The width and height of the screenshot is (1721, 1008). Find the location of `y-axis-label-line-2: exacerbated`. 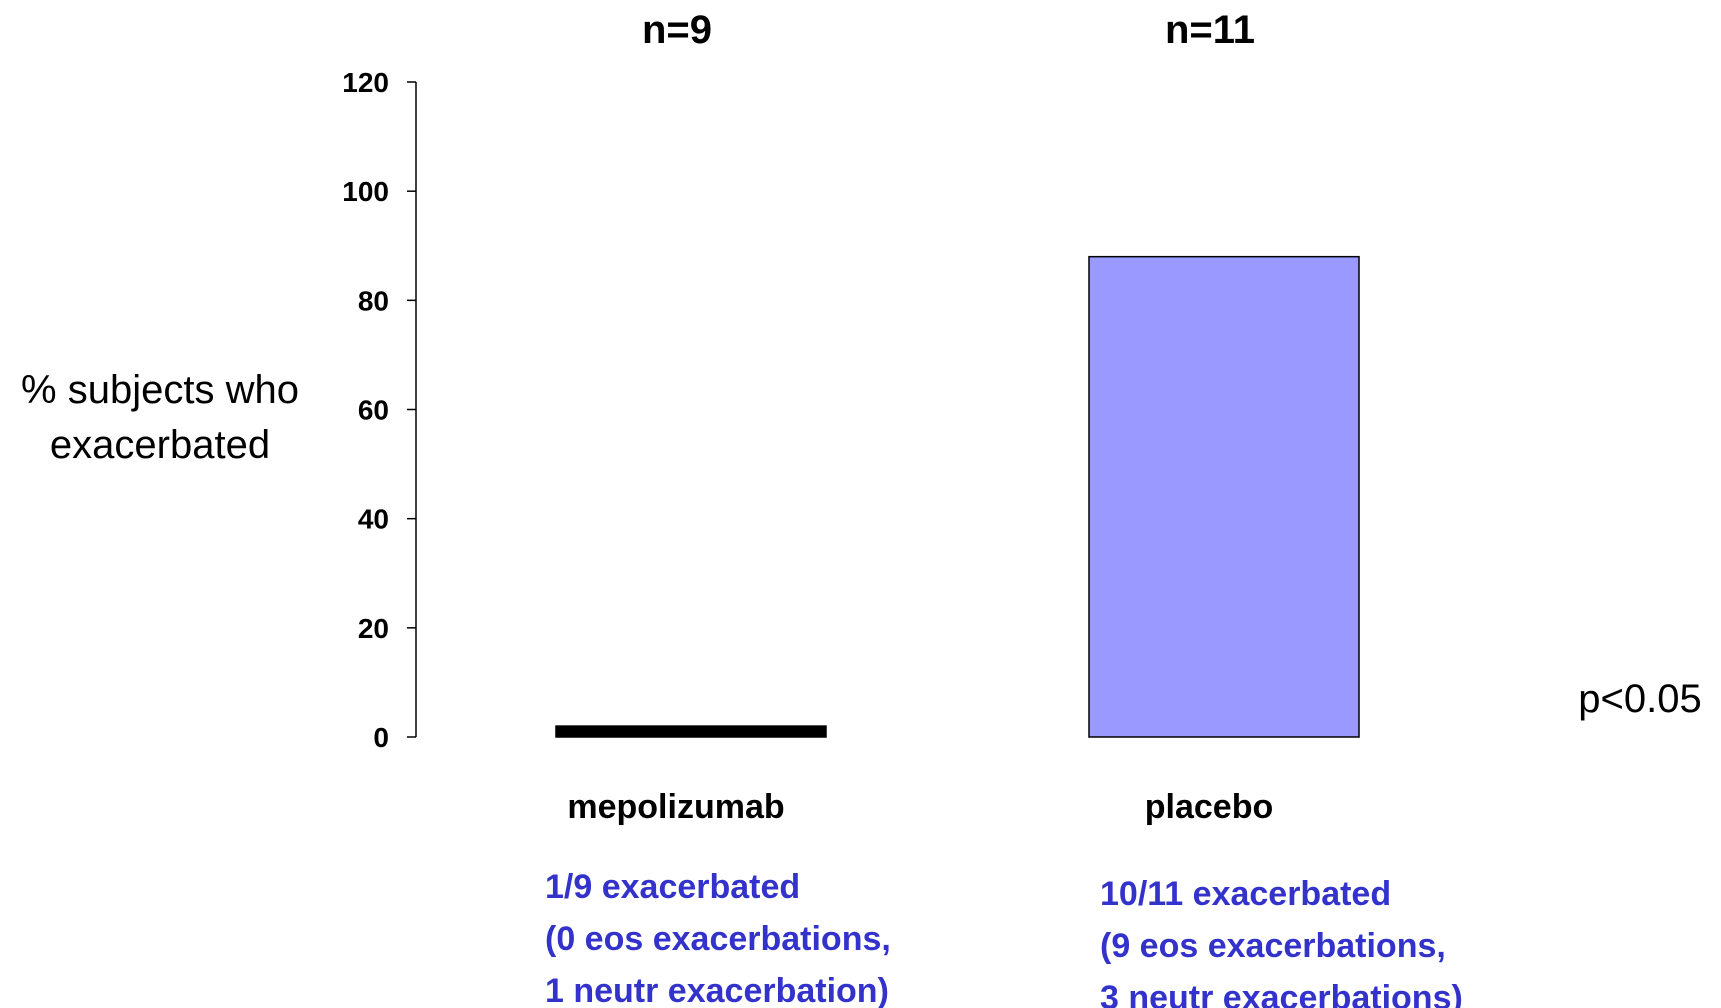

y-axis-label-line-2: exacerbated is located at coordinates (160, 445).